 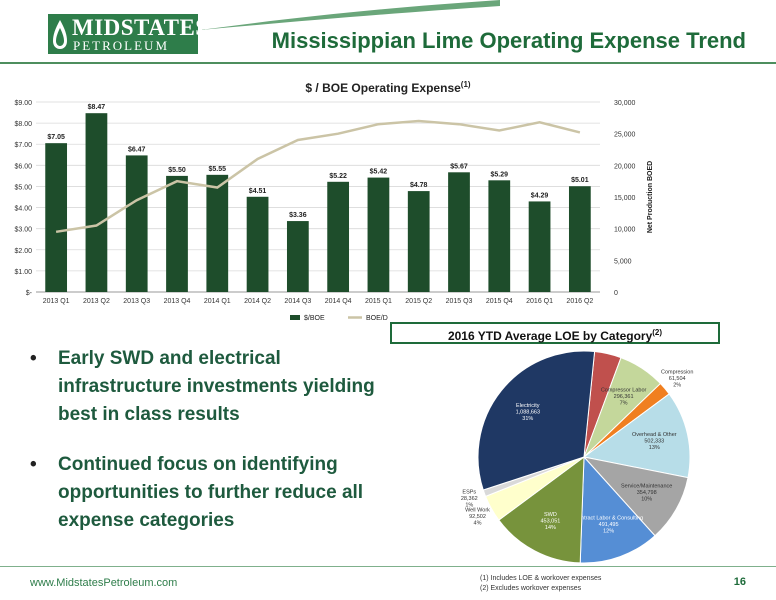 I want to click on logo-text-top: MIDSTATES, so click(x=140, y=27).